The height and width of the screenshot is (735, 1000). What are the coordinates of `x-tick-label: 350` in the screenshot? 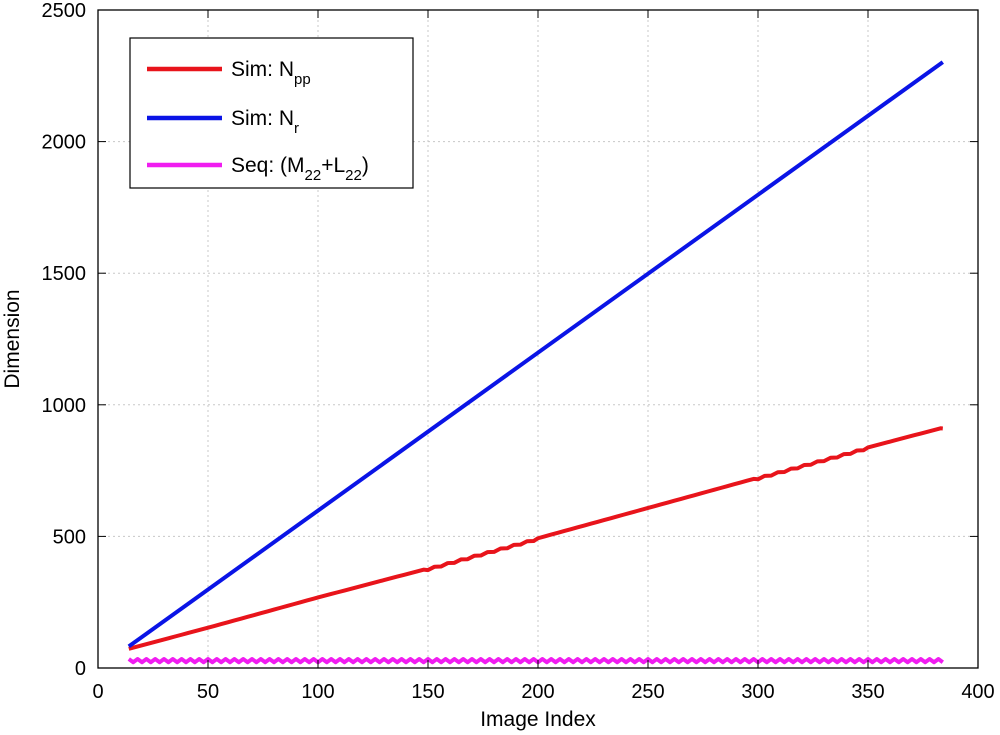 It's located at (867, 692).